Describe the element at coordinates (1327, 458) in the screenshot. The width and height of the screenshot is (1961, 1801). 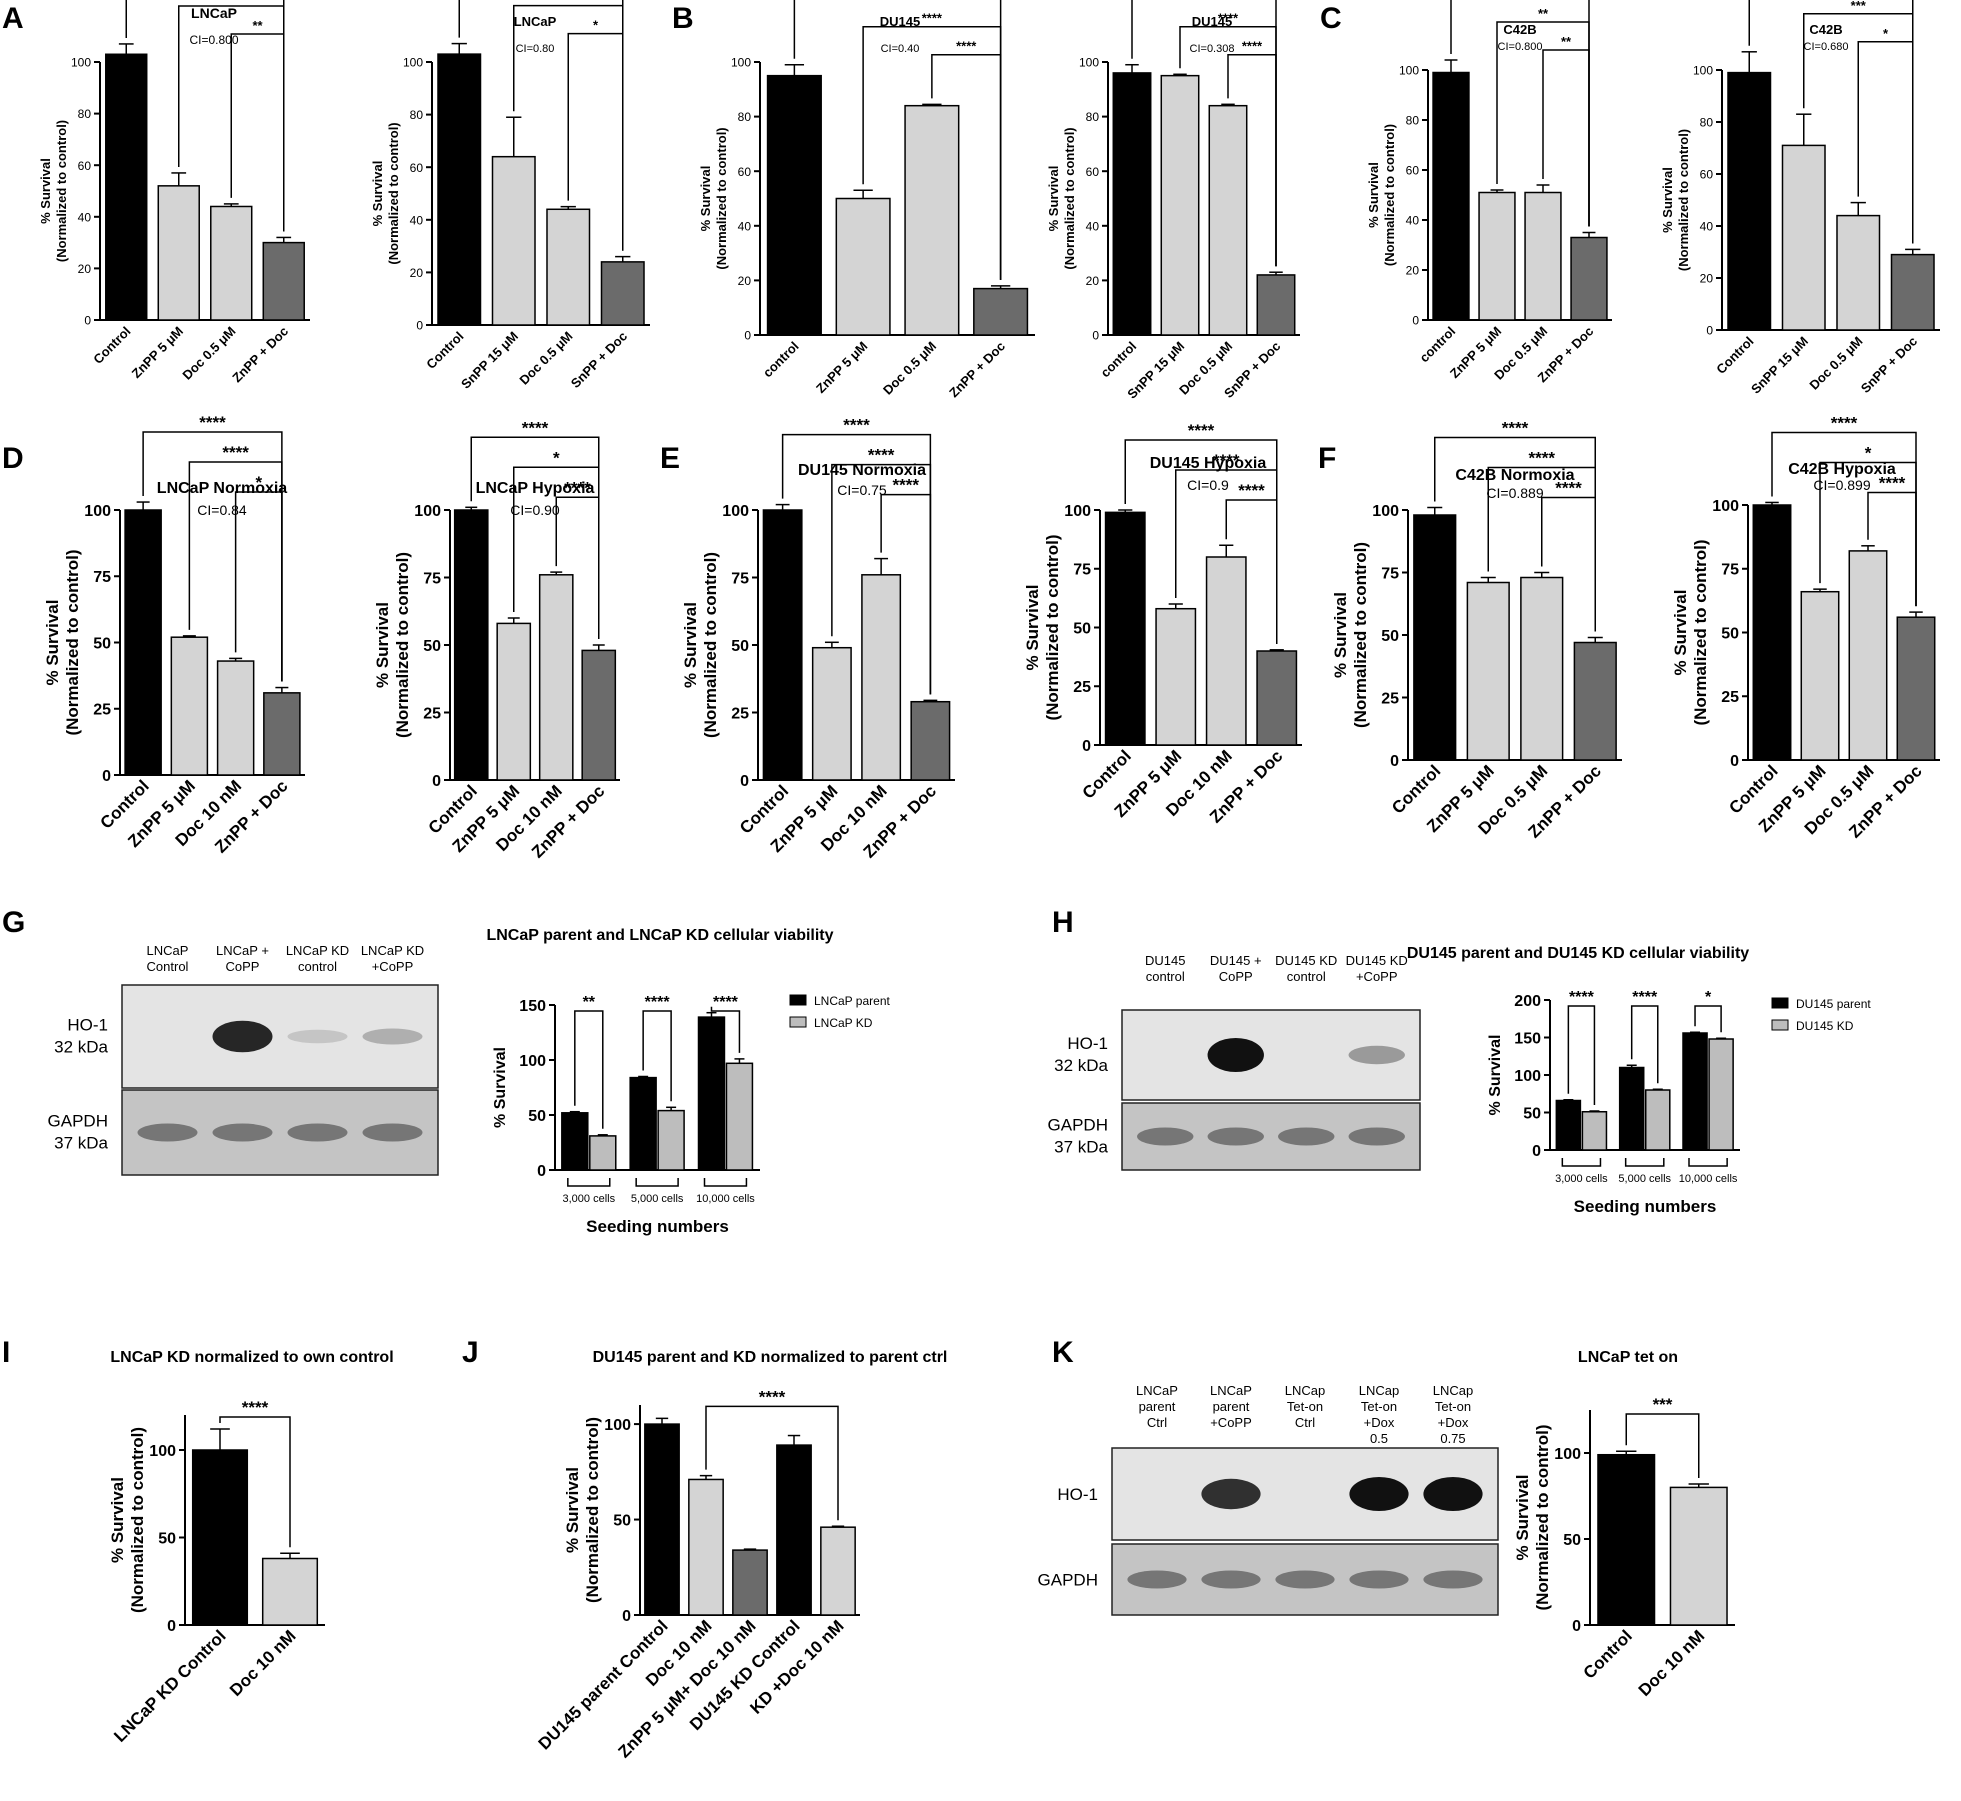
I see `panel-letter-f: F` at that location.